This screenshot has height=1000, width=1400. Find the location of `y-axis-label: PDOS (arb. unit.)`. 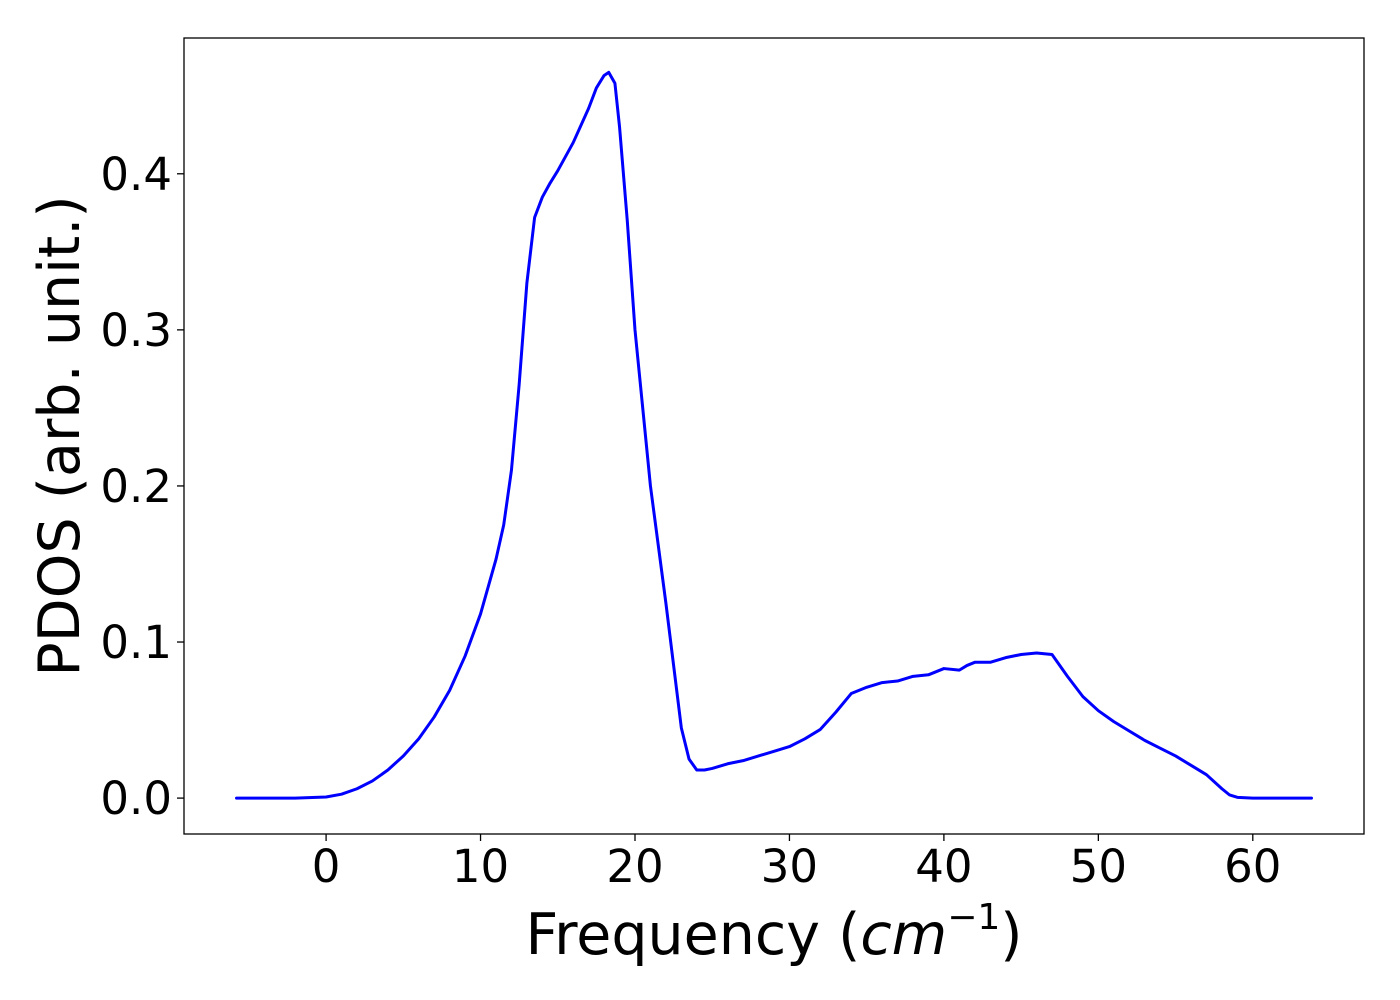

y-axis-label: PDOS (arb. unit.) is located at coordinates (60, 435).